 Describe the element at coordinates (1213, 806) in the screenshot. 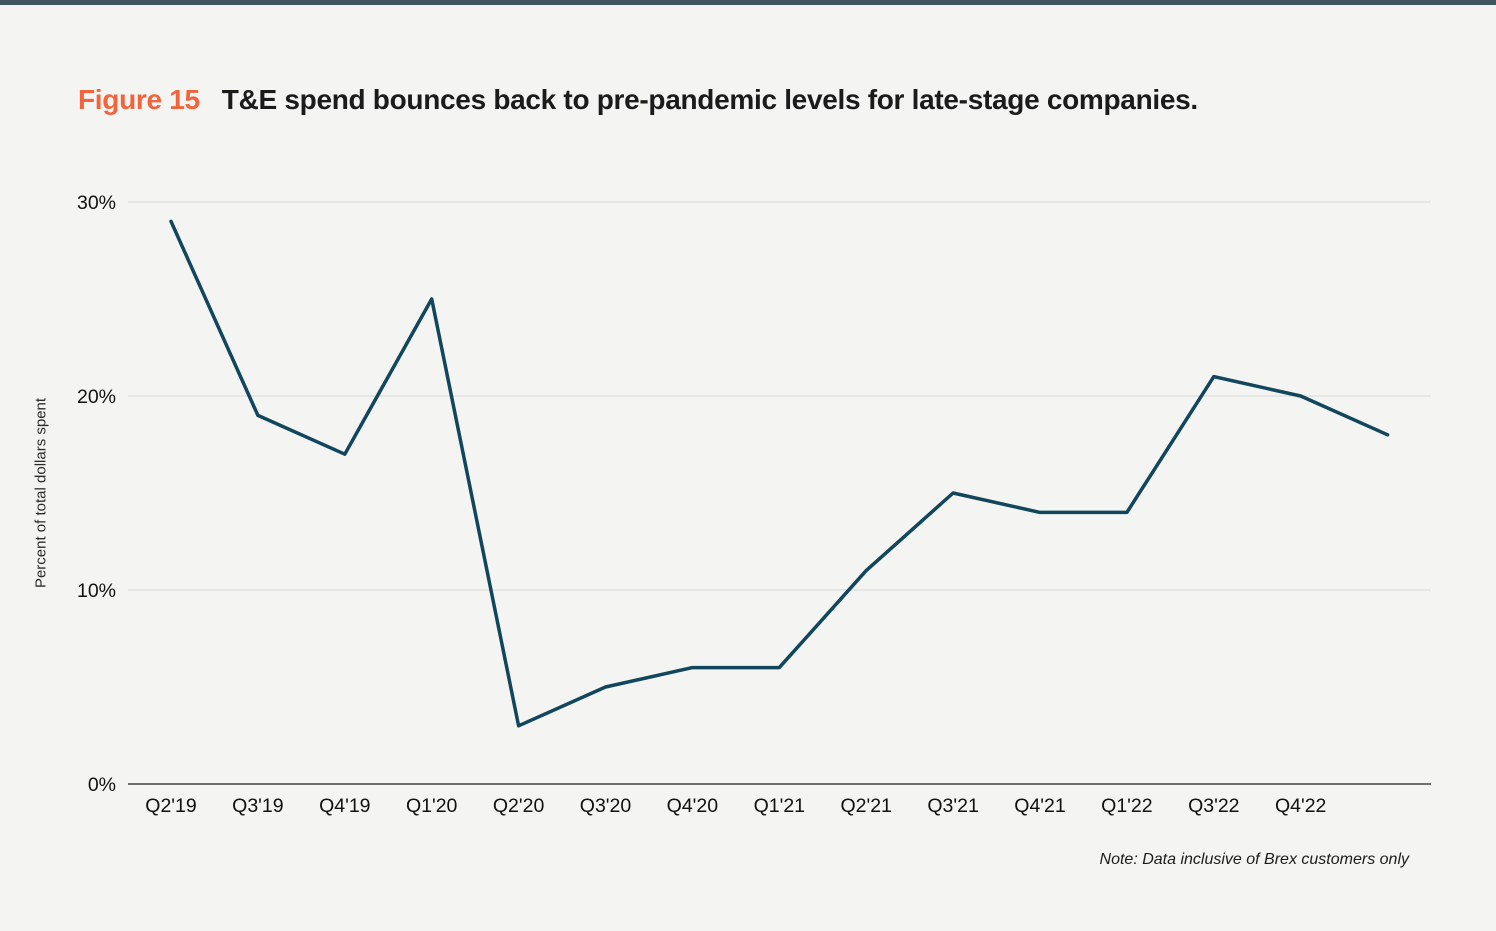

I see `x-tick-label: Q3'22` at that location.